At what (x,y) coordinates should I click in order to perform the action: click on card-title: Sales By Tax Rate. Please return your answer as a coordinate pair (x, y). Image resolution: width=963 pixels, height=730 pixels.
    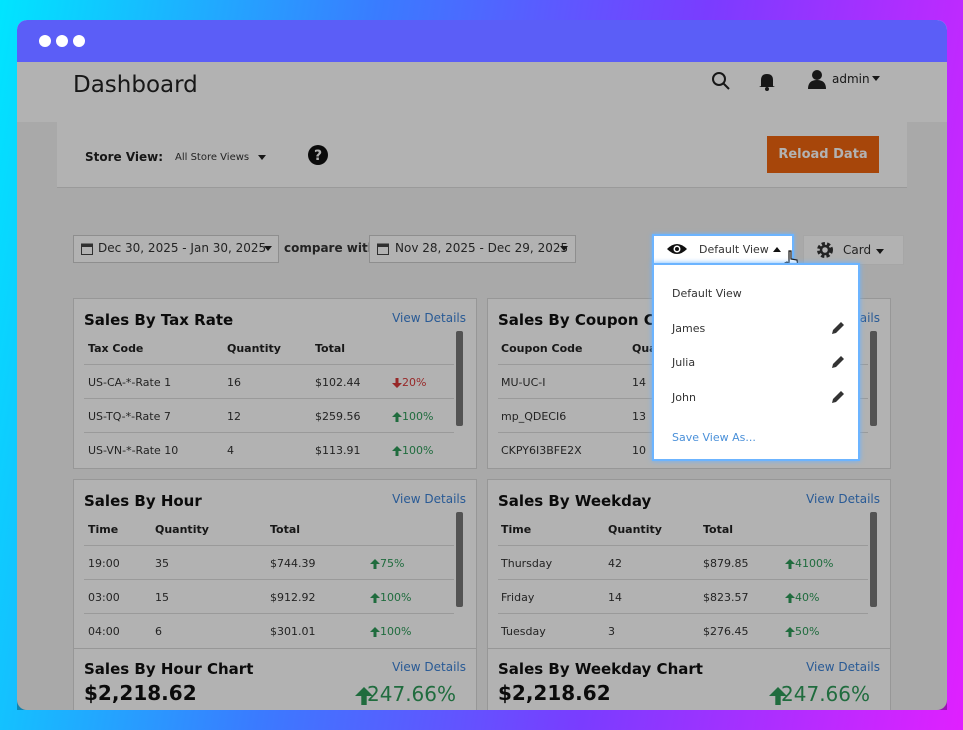
    Looking at the image, I should click on (159, 320).